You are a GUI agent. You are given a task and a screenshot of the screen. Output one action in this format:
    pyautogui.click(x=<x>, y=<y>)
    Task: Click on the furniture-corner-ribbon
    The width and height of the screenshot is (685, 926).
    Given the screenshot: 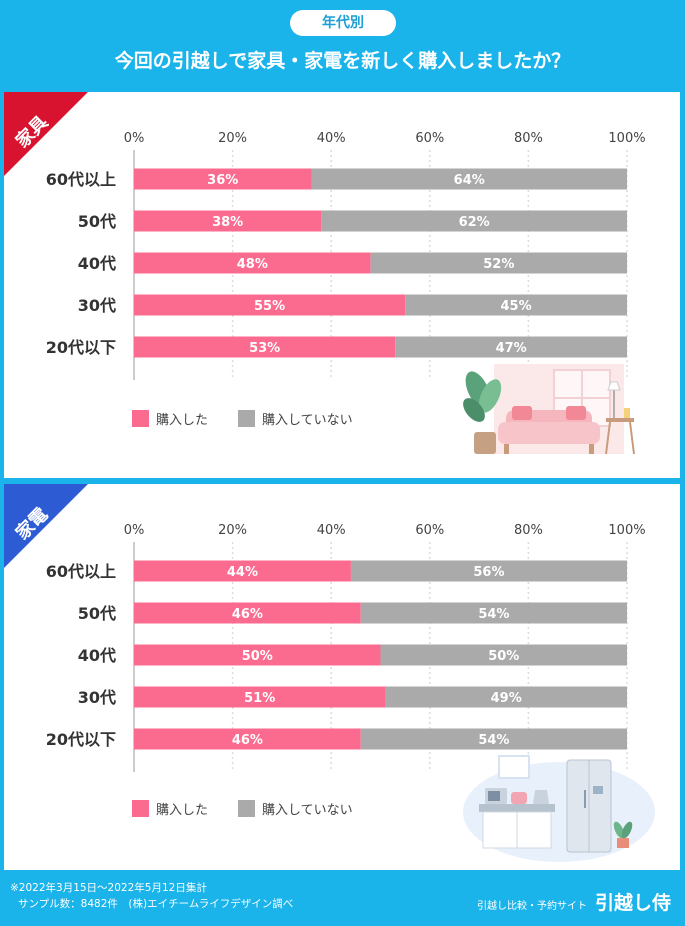 What is the action you would take?
    pyautogui.click(x=46, y=134)
    